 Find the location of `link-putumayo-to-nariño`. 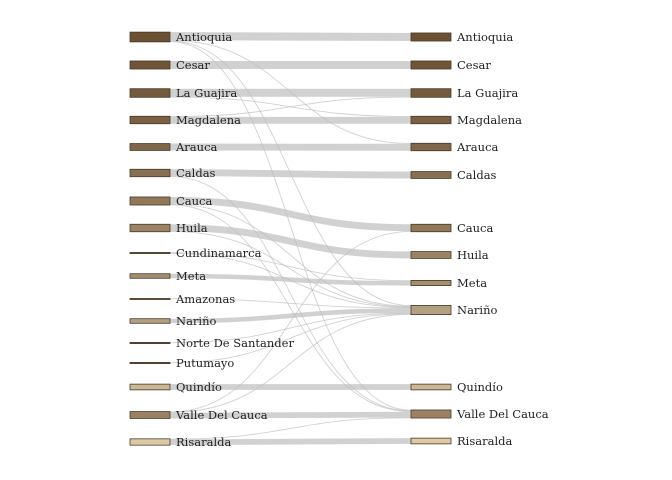

link-putumayo-to-nariño is located at coordinates (290, 338).